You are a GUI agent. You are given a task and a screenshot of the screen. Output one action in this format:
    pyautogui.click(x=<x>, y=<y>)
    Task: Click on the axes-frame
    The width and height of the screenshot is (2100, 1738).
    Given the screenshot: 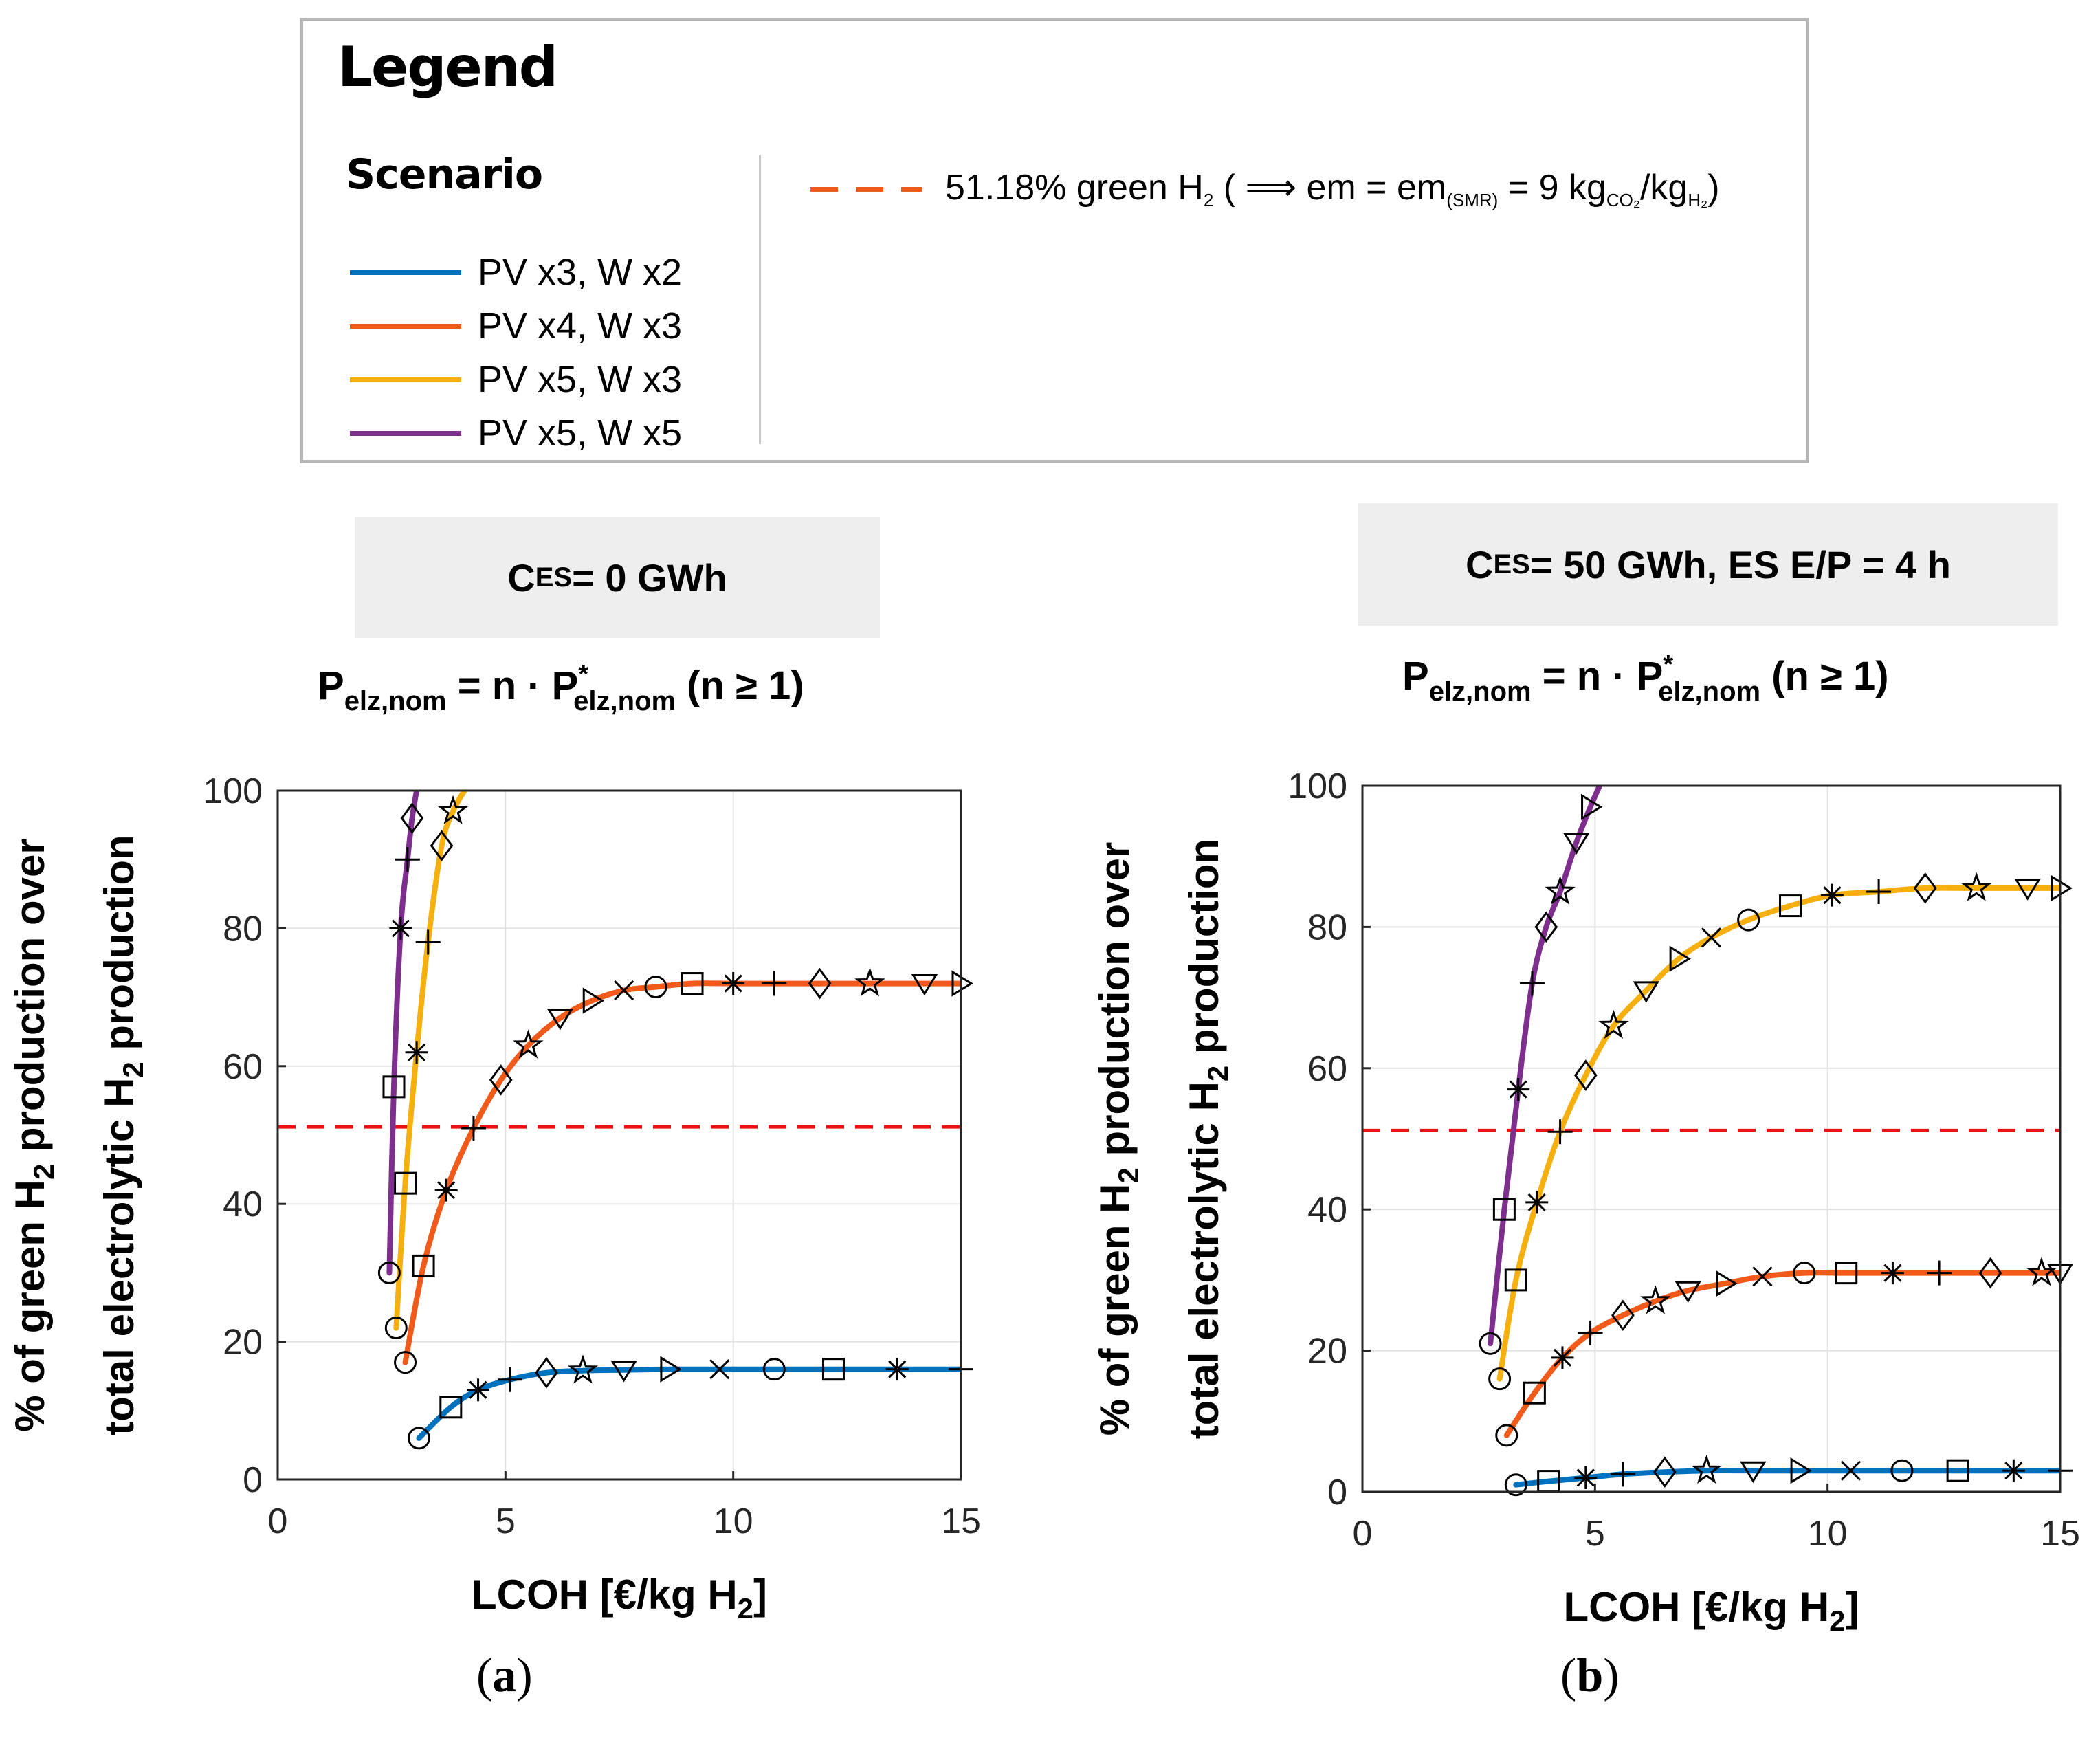 What is the action you would take?
    pyautogui.click(x=619, y=1135)
    